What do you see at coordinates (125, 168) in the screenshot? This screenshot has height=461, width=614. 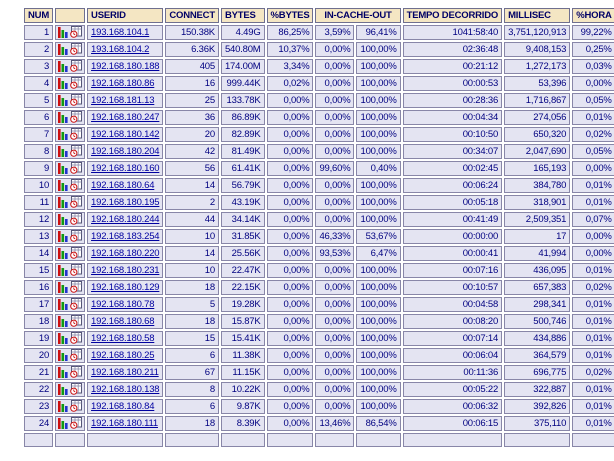 I see `userid-link: 192.168.180.160` at bounding box center [125, 168].